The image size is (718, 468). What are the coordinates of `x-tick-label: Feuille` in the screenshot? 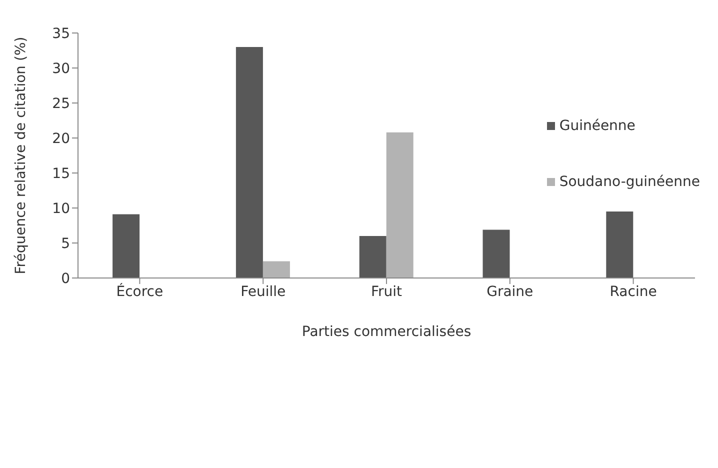 It's located at (263, 292).